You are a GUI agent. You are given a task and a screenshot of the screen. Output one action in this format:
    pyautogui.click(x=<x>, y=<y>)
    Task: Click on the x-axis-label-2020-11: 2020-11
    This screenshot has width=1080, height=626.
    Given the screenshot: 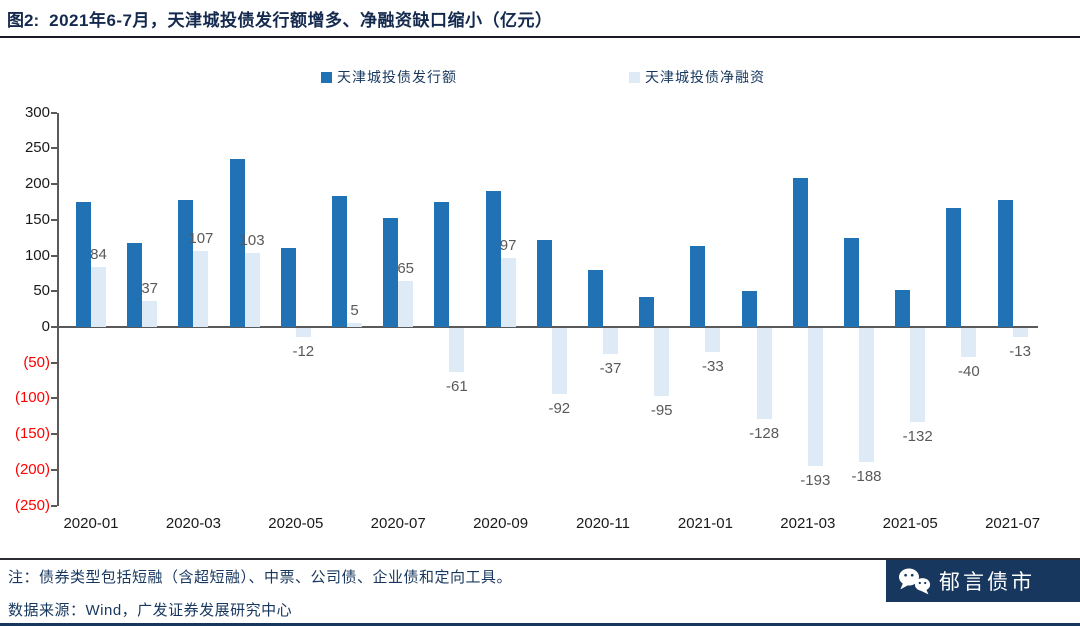 What is the action you would take?
    pyautogui.click(x=603, y=523)
    